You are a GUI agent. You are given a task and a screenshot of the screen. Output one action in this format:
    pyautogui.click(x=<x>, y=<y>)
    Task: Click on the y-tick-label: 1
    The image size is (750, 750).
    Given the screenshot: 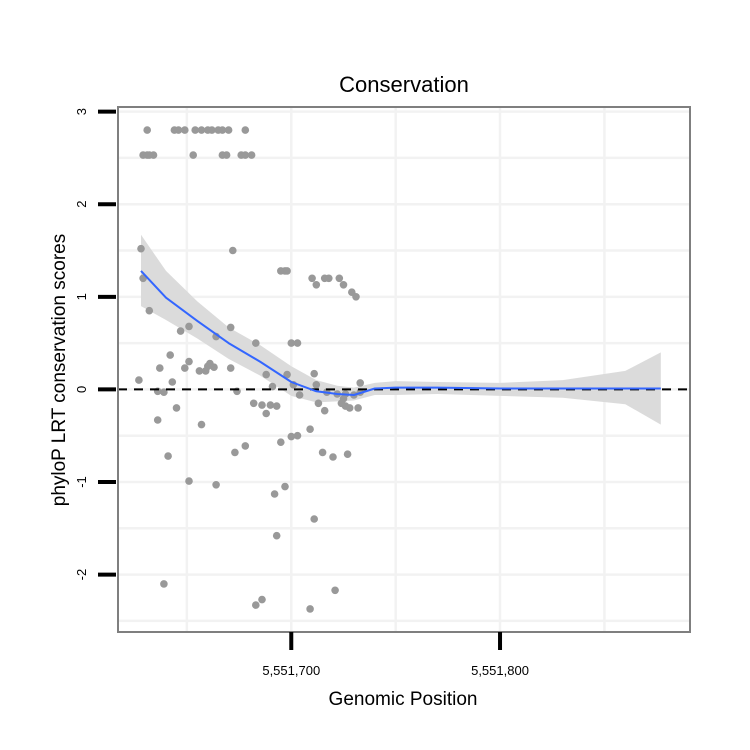 What is the action you would take?
    pyautogui.click(x=81, y=296)
    